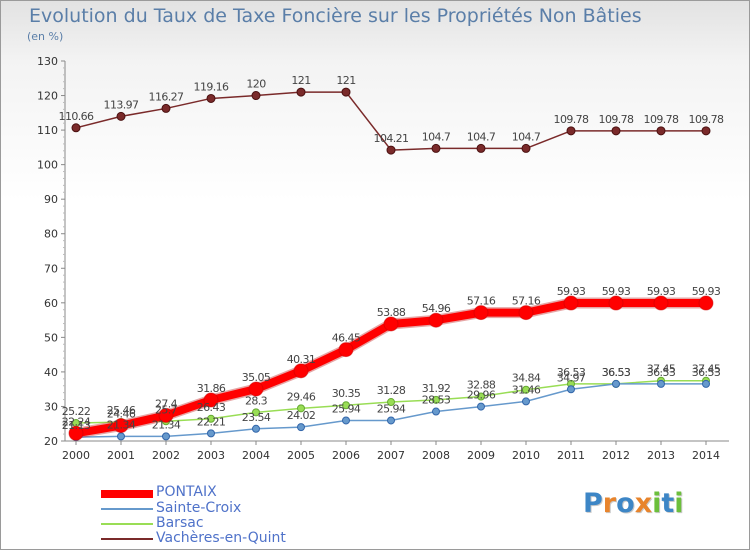  What do you see at coordinates (571, 377) in the screenshot?
I see `data-label-sainte-croix: 34.97` at bounding box center [571, 377].